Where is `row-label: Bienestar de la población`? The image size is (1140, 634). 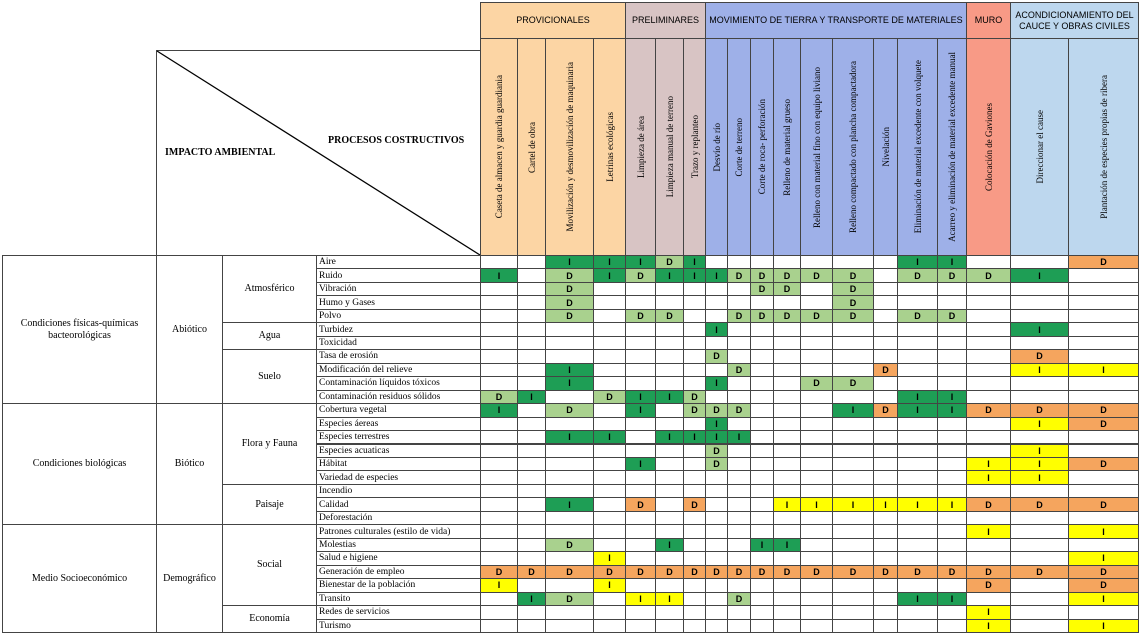 row-label: Bienestar de la población is located at coordinates (398, 585).